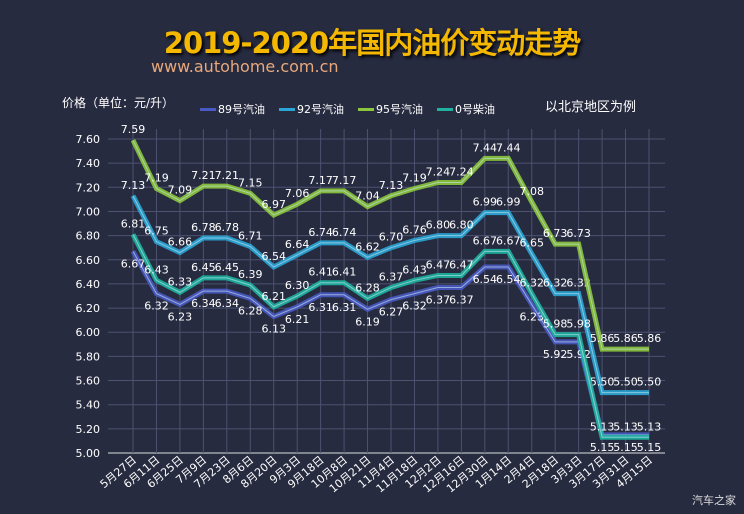 This screenshot has width=744, height=514. What do you see at coordinates (88, 332) in the screenshot?
I see `y-tick-label: 6.00` at bounding box center [88, 332].